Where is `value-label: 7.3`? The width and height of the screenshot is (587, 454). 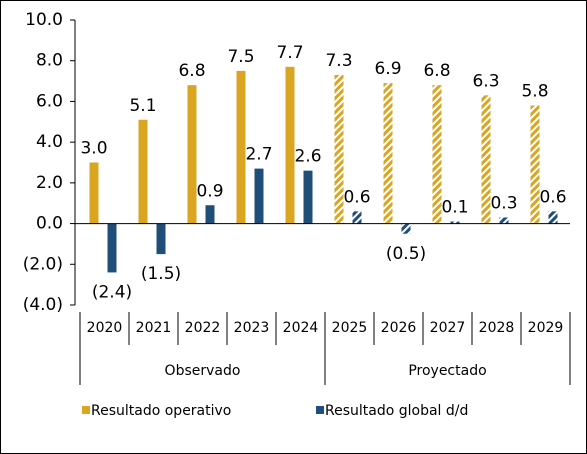 value-label: 7.3 is located at coordinates (338, 61).